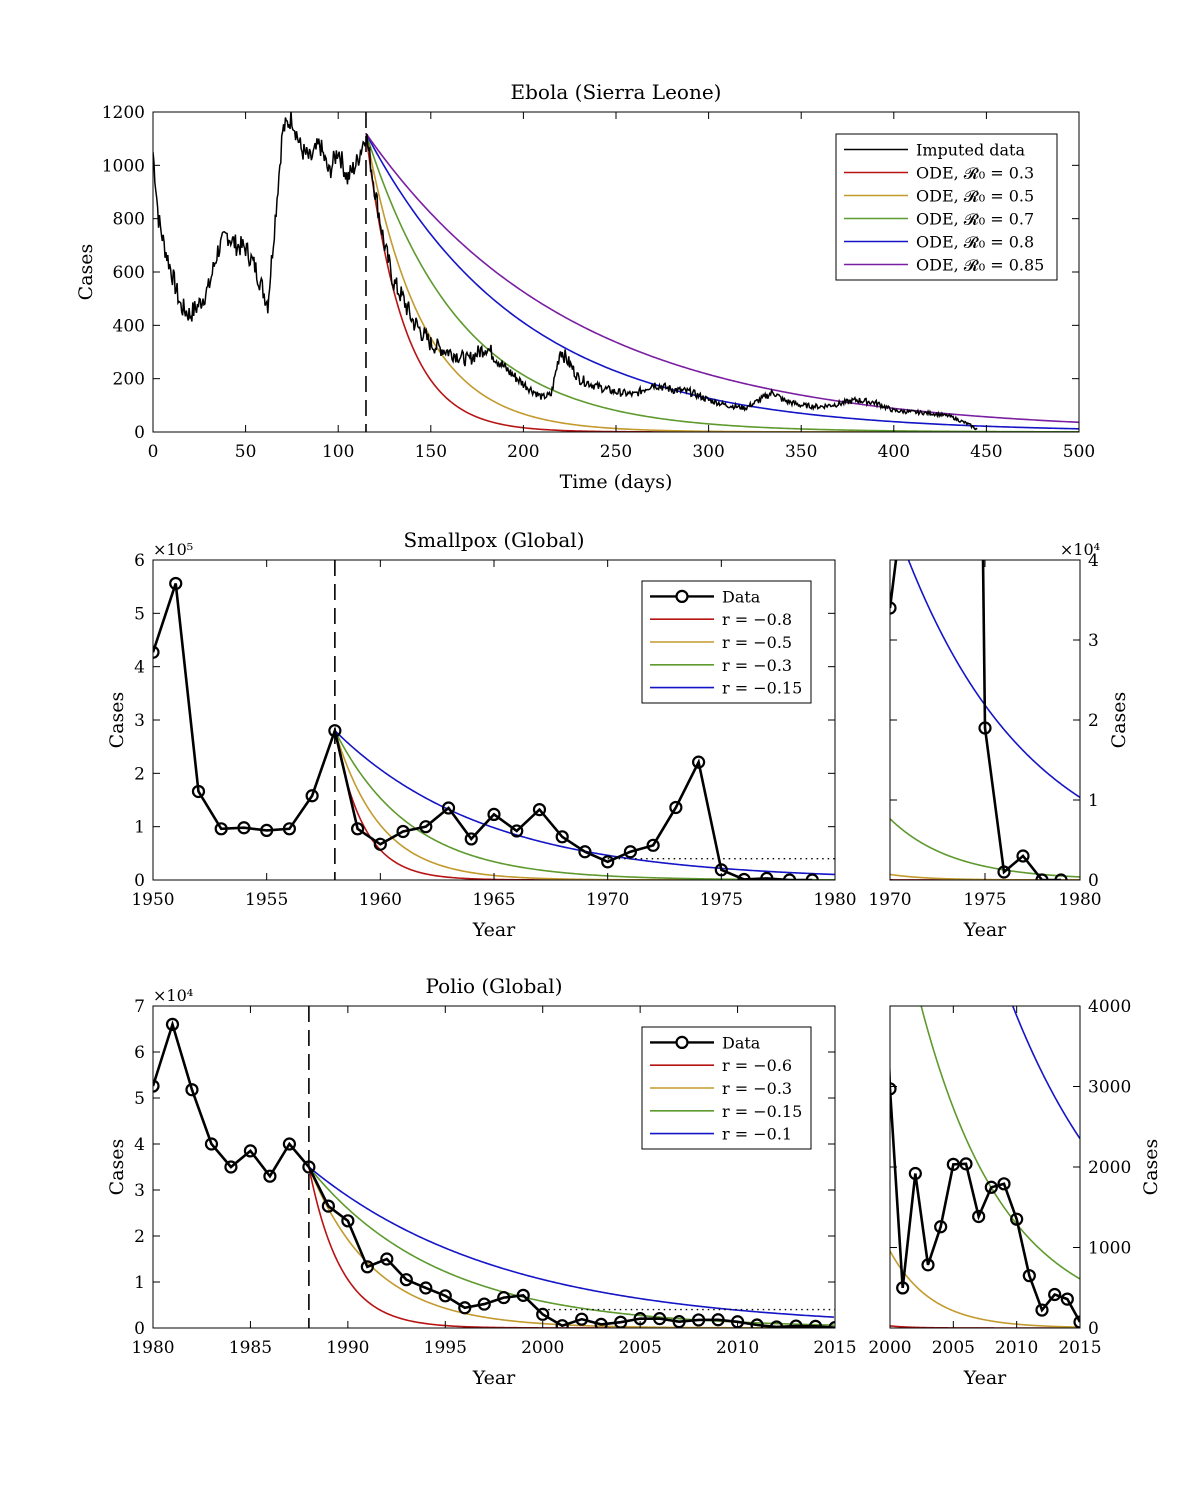 This screenshot has height=1493, width=1191. What do you see at coordinates (139, 668) in the screenshot?
I see `smallpox-ytick-label: 4` at bounding box center [139, 668].